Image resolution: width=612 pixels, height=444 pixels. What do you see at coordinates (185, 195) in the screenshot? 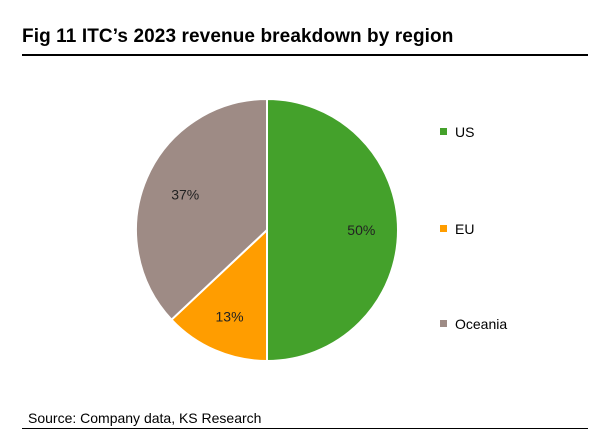
I see `data-label-oceania: 37%` at bounding box center [185, 195].